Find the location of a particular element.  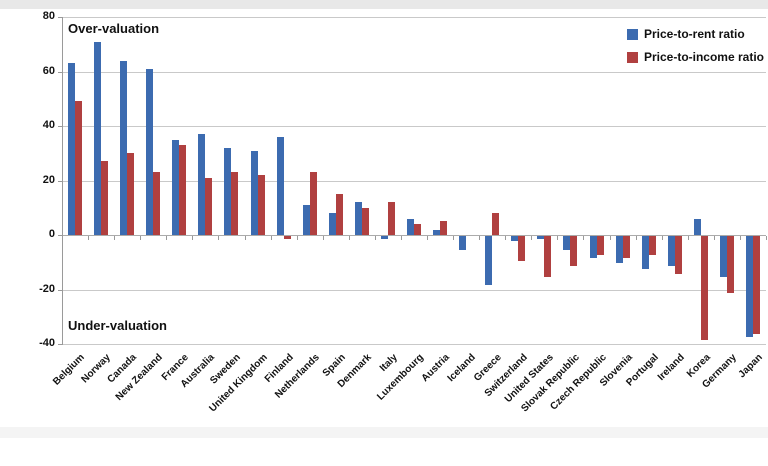

legend-label: Price-to-rent ratio is located at coordinates (694, 34).